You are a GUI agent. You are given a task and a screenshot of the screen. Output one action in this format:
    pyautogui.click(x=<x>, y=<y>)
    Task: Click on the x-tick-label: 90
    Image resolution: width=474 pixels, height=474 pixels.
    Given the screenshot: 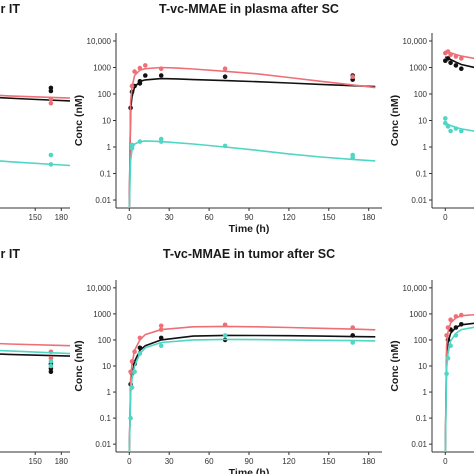 What is the action you would take?
    pyautogui.click(x=249, y=461)
    